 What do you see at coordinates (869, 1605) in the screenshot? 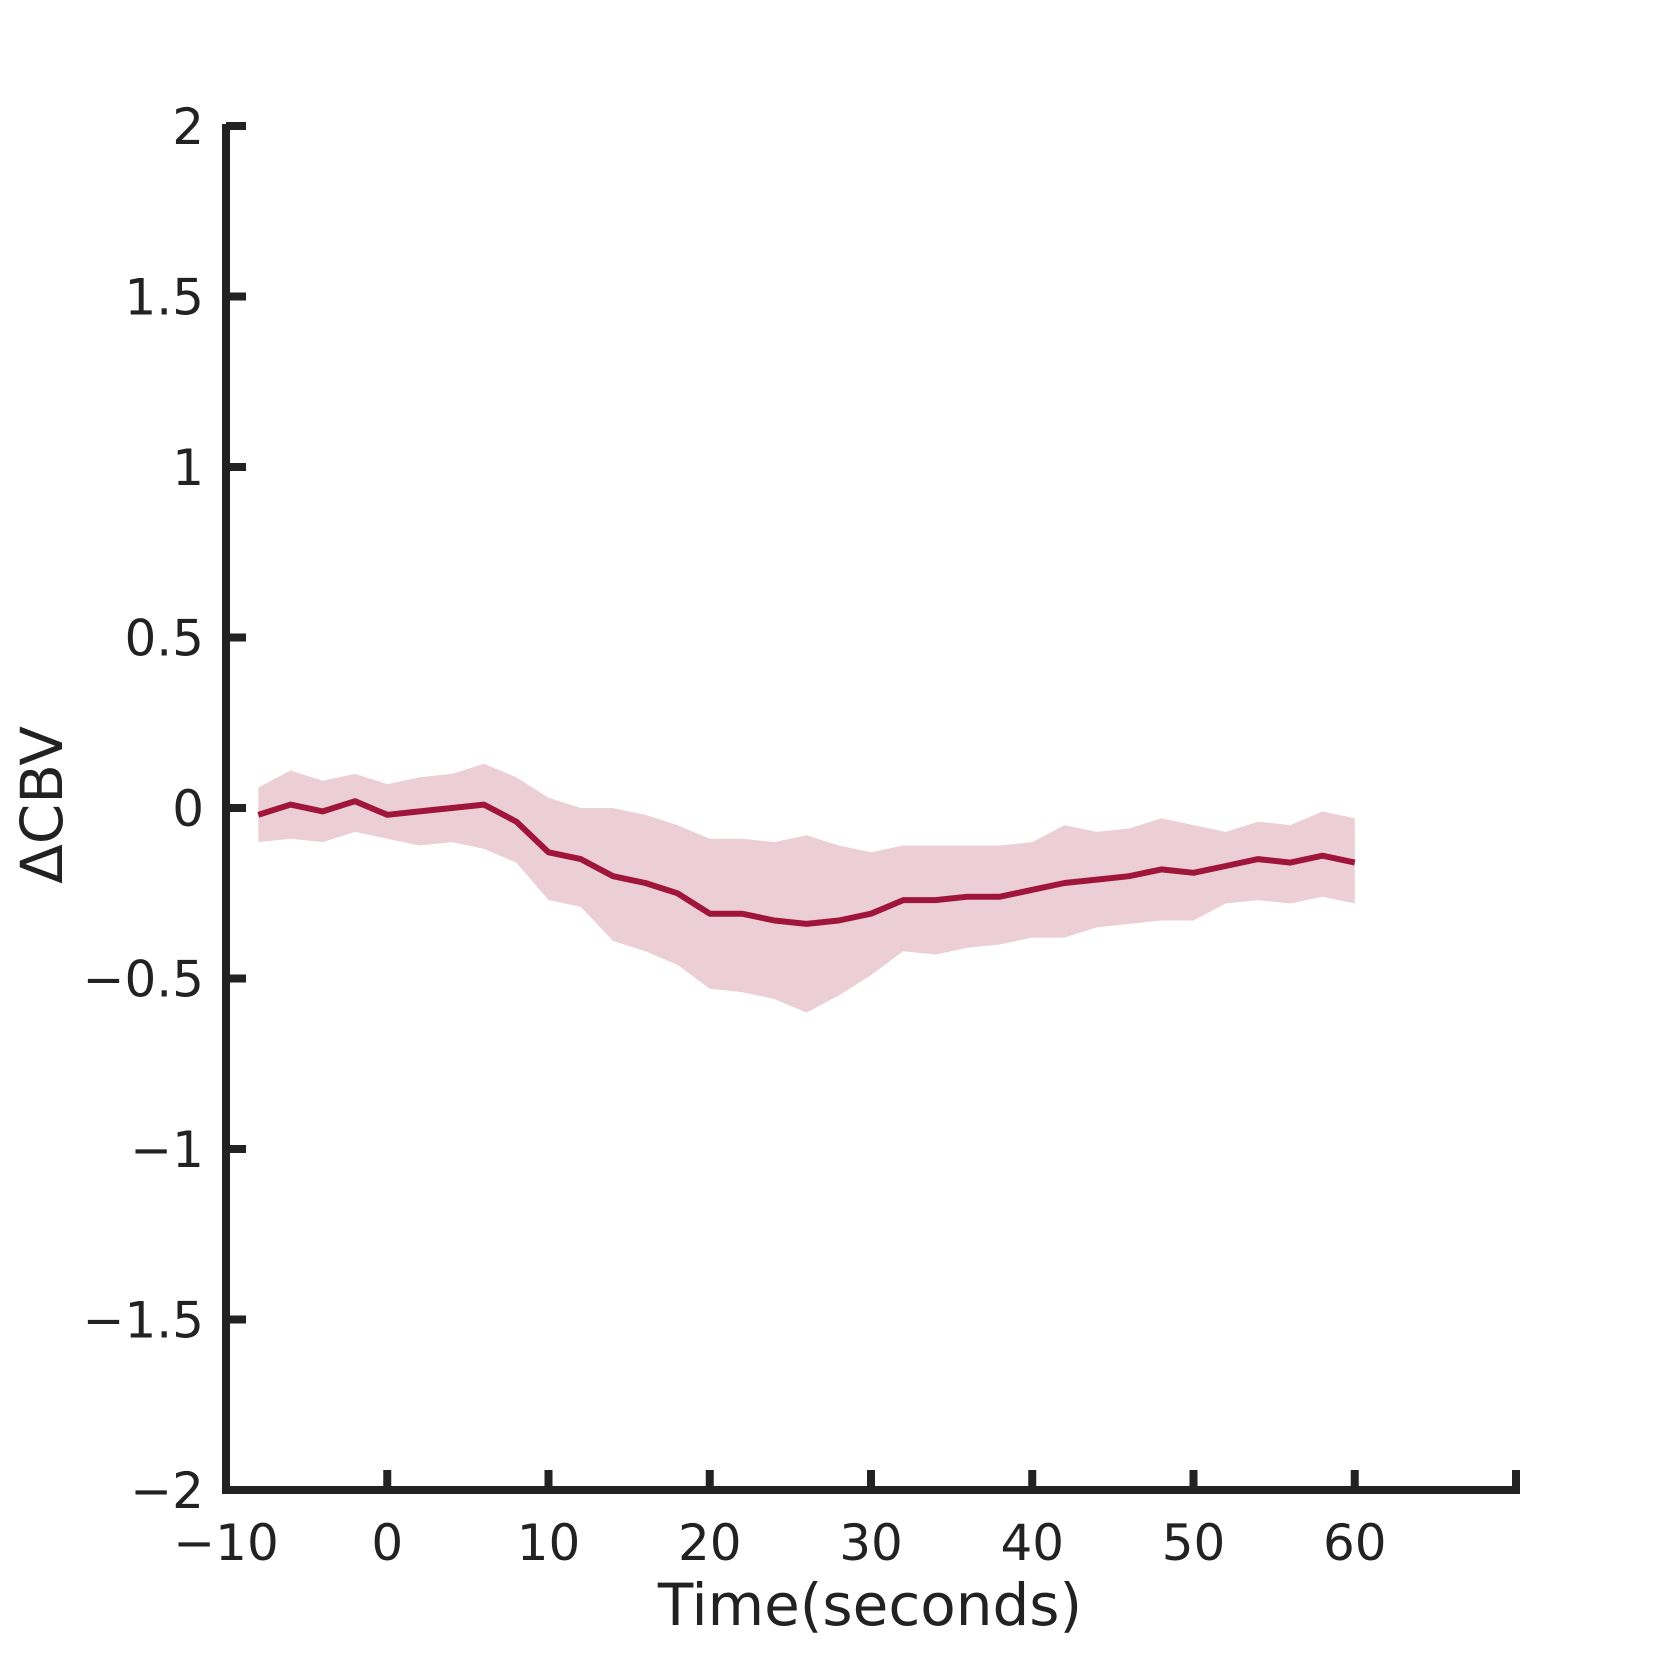
I see `x-axis-title: Time(seconds)` at bounding box center [869, 1605].